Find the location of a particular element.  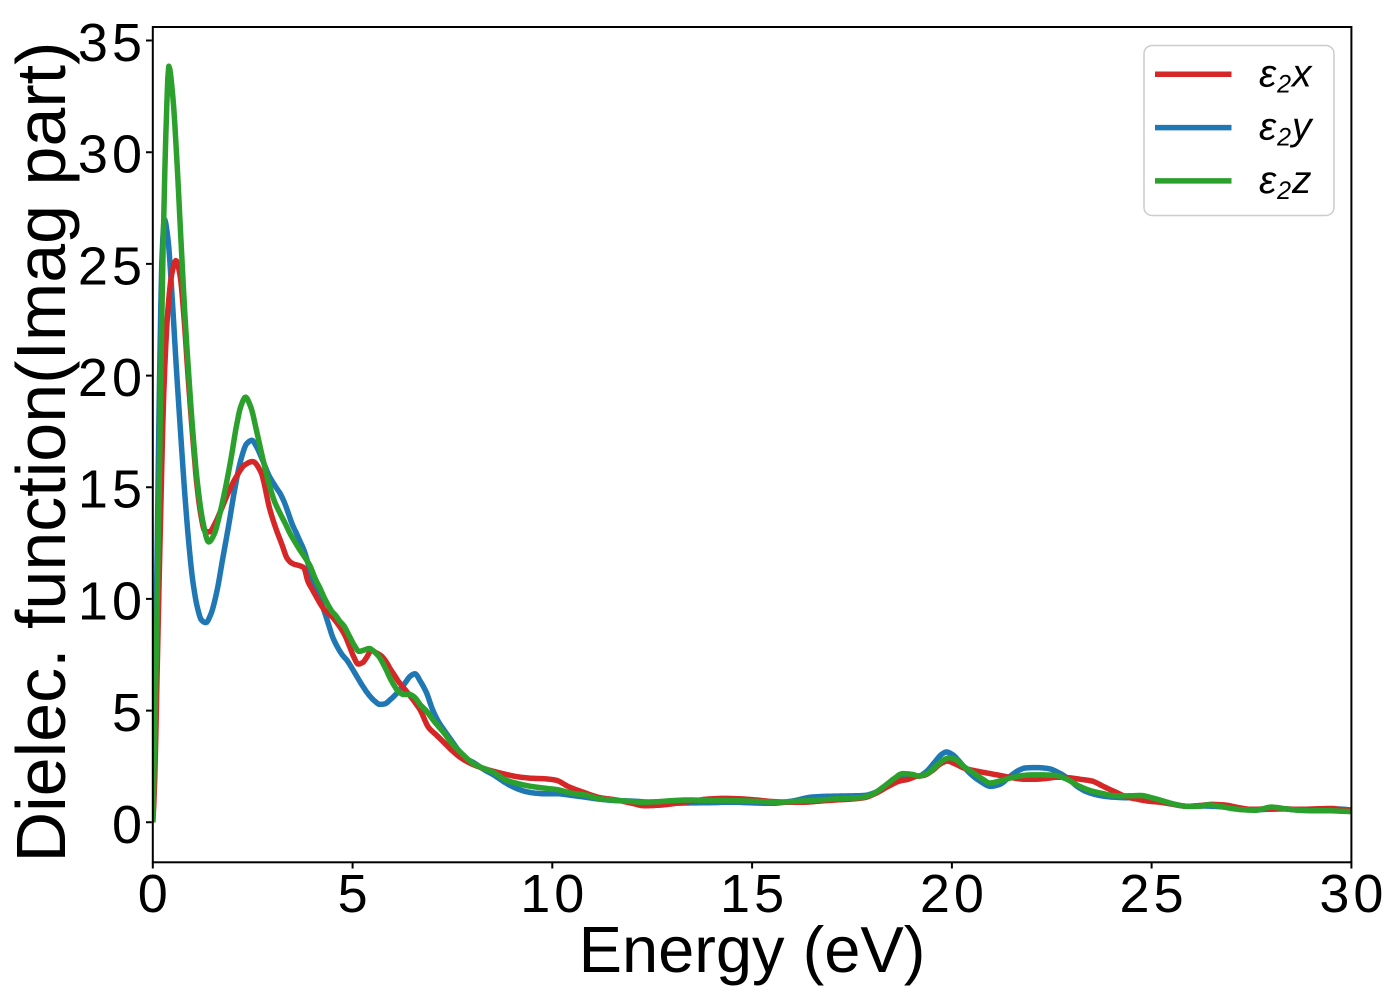

svg-text: 35 is located at coordinates (112, 43).